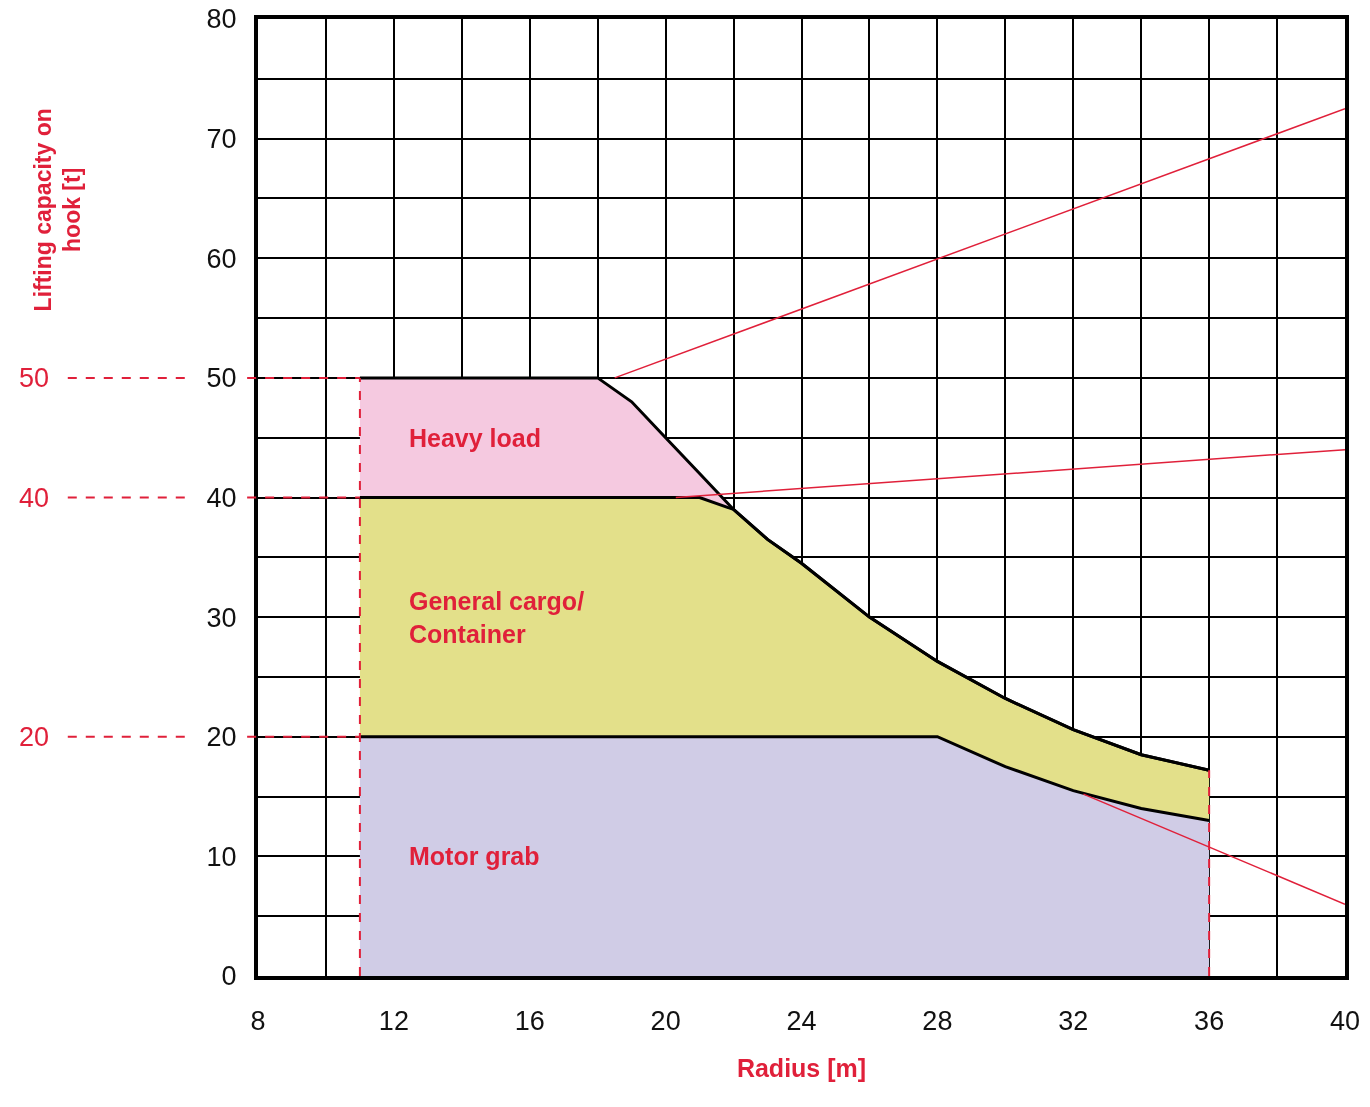 This screenshot has height=1107, width=1370. Describe the element at coordinates (221, 378) in the screenshot. I see `y-tick-label: 50` at that location.